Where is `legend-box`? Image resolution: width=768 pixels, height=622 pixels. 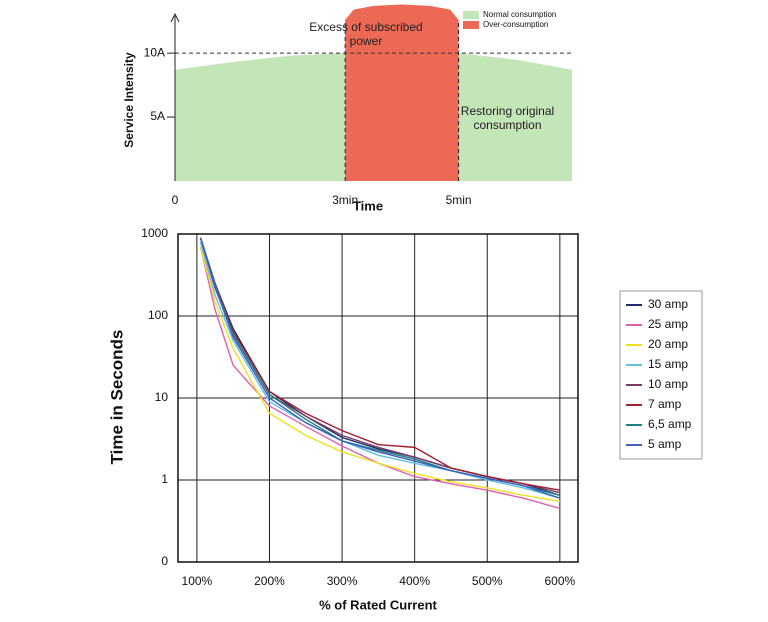
legend-box is located at coordinates (661, 375).